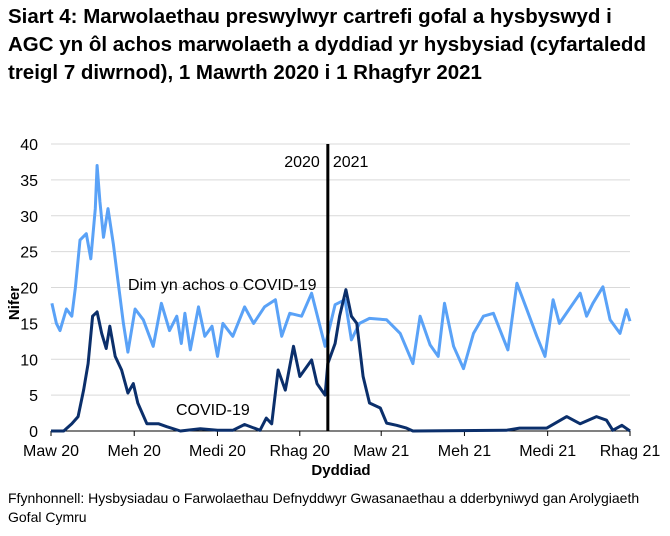 Image resolution: width=670 pixels, height=536 pixels. I want to click on x-tick-label: Meh 20, so click(134, 451).